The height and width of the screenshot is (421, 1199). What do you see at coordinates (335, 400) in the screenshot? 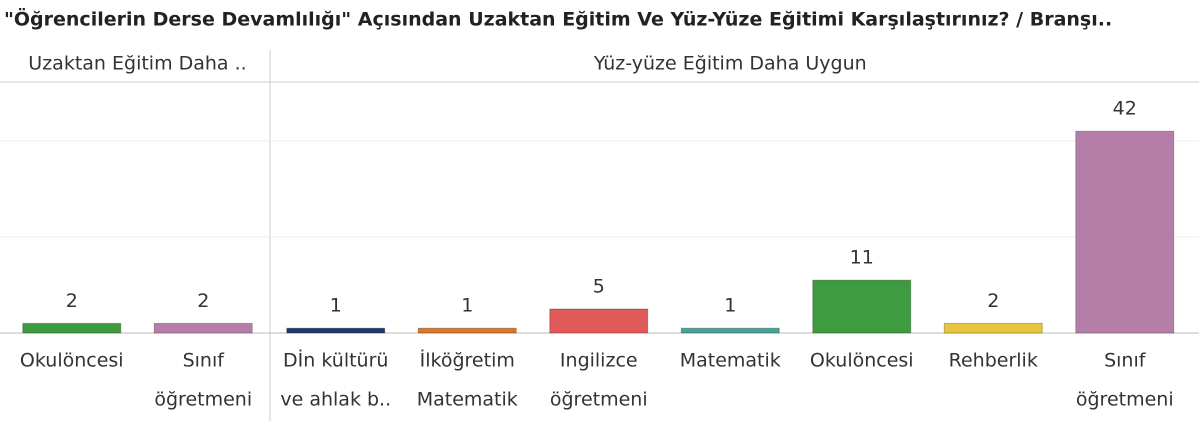
I see `x-tick-label: ve ahlak b..` at bounding box center [335, 400].